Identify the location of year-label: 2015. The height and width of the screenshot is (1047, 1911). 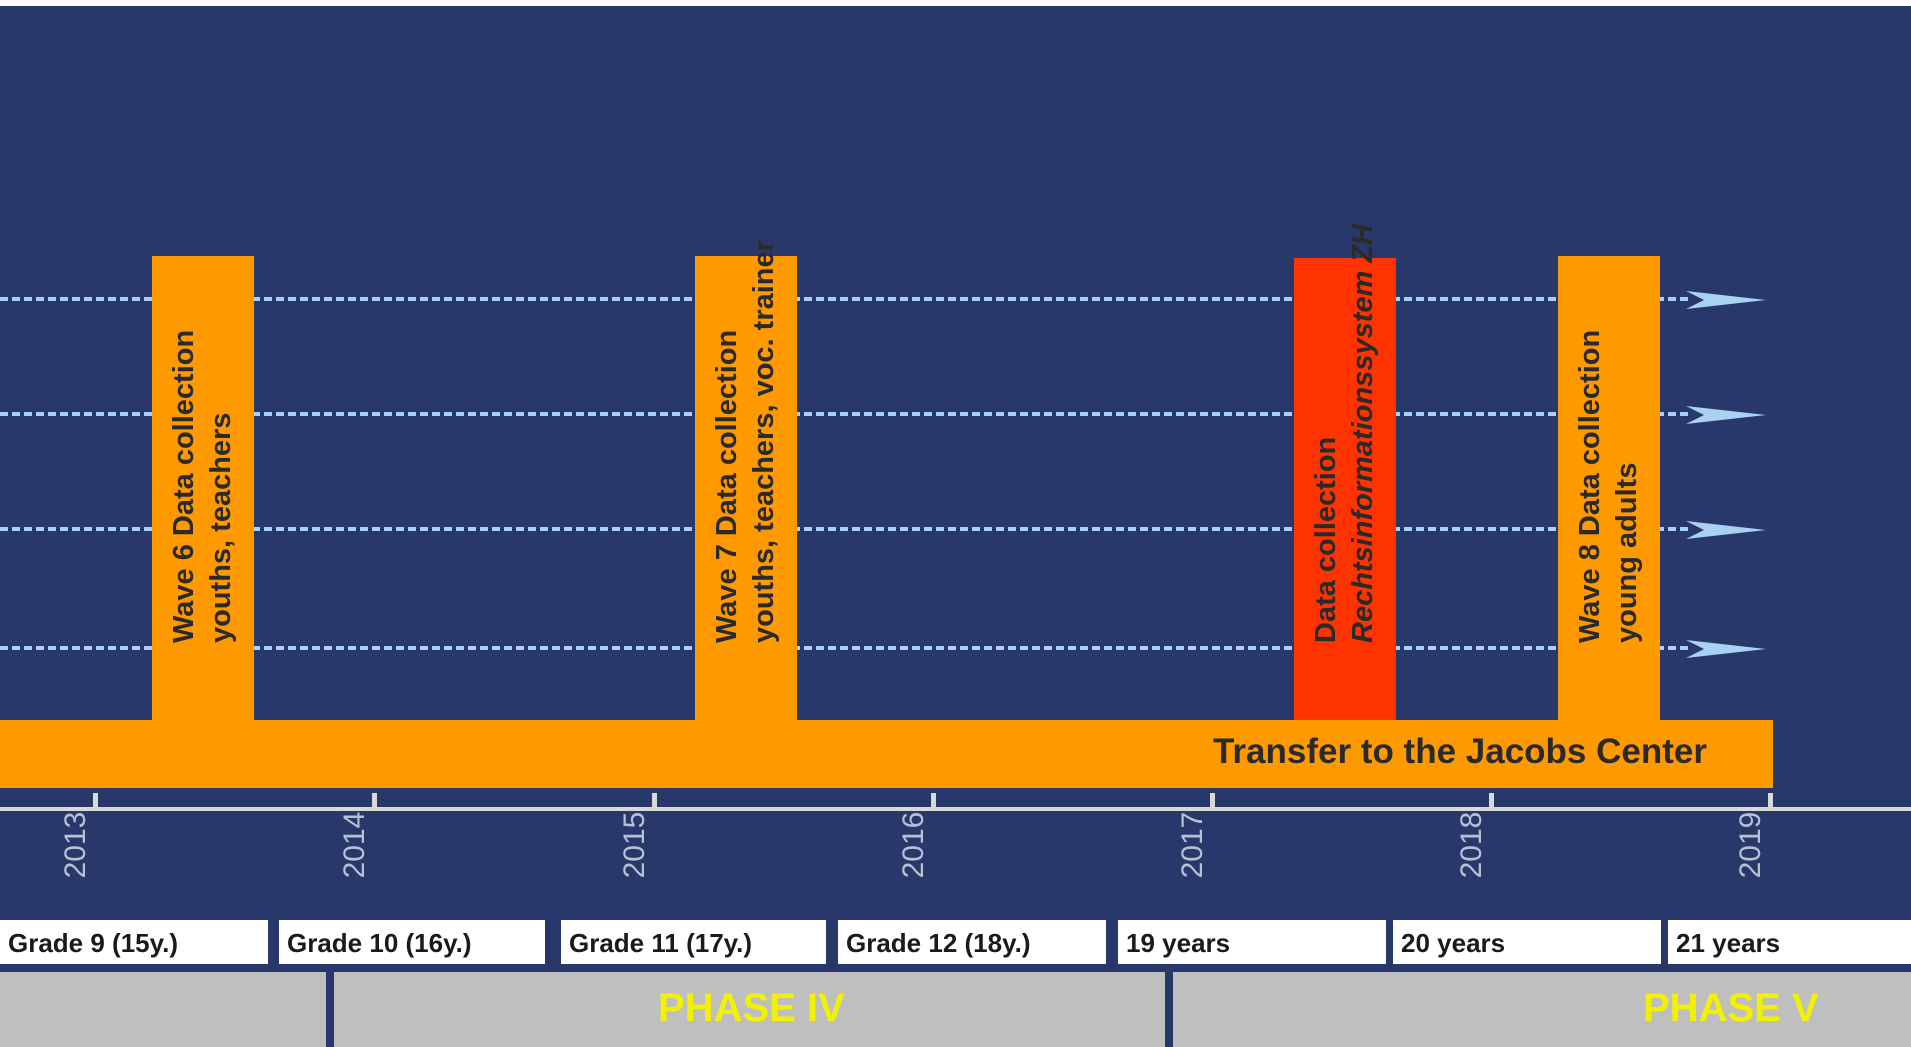
(634, 845).